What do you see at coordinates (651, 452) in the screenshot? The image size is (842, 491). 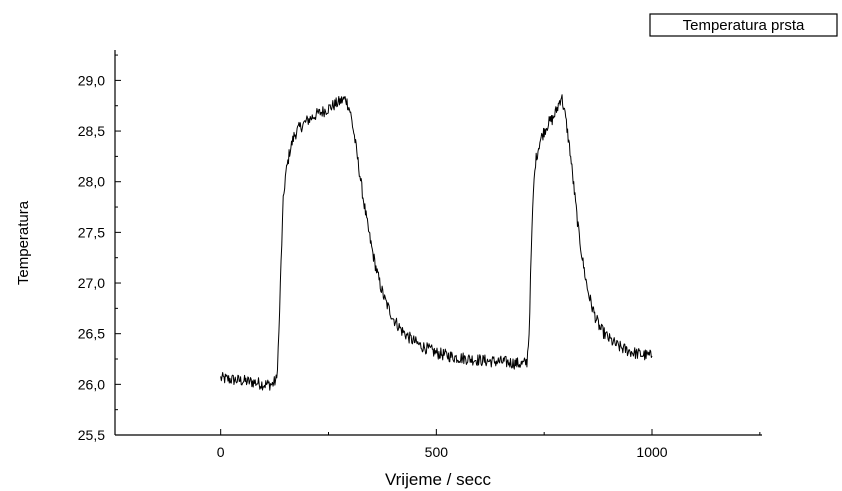 I see `x-tick-label: 1000` at bounding box center [651, 452].